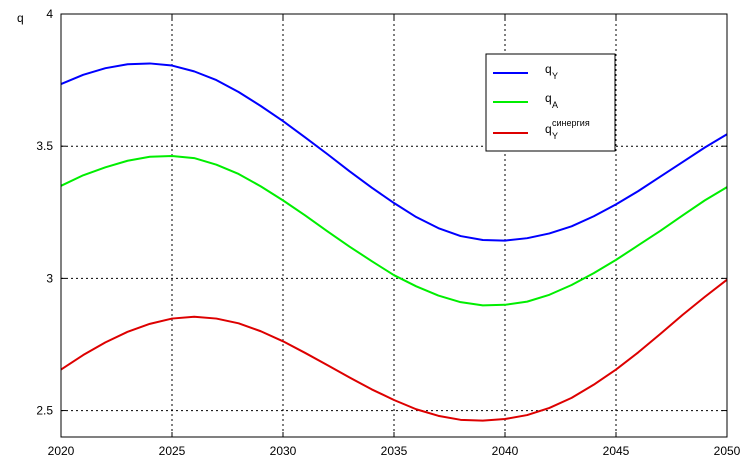 The image size is (750, 463). I want to click on x-tick-label: 2040, so click(505, 451).